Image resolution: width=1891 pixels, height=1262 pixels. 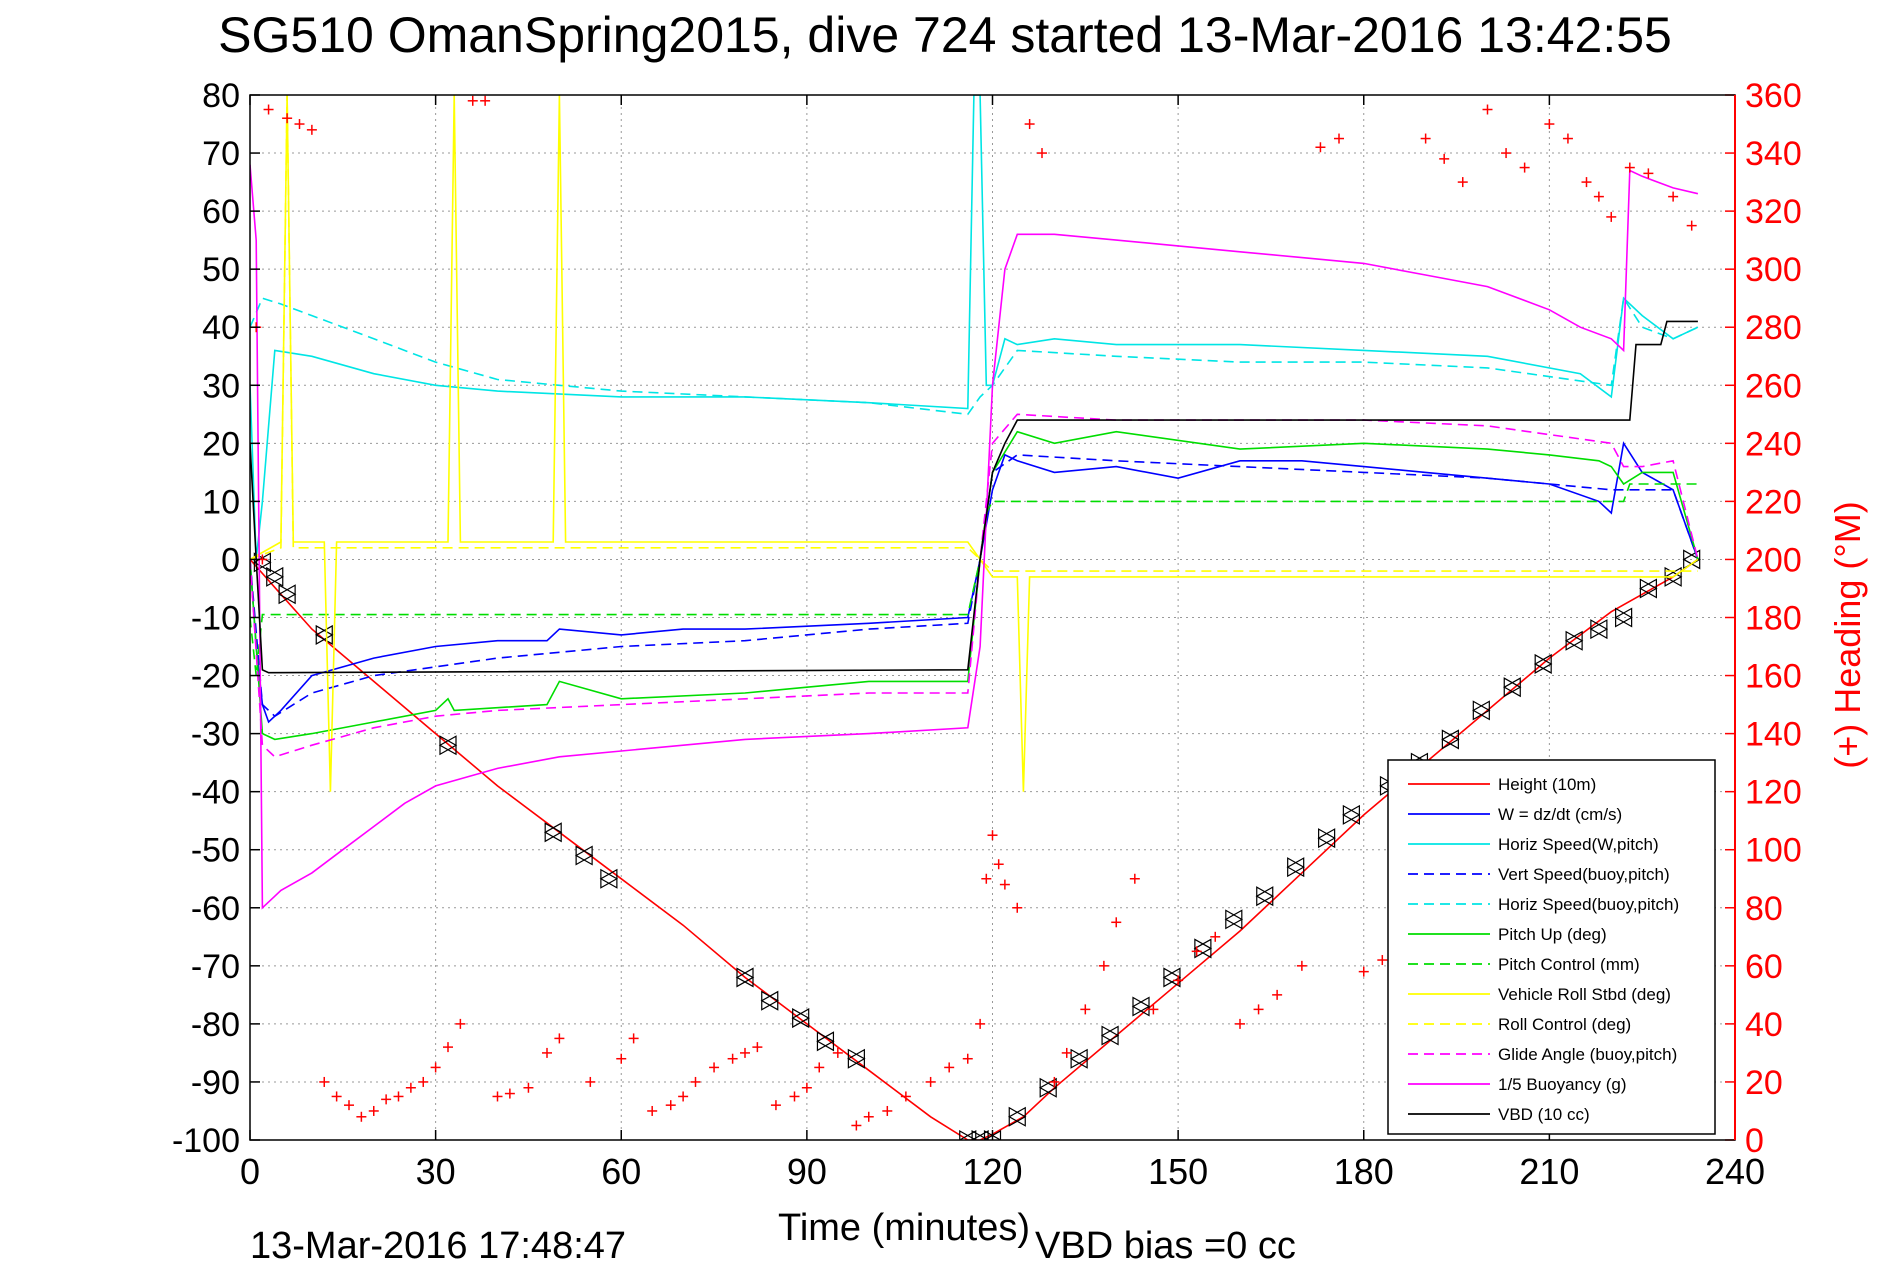 I want to click on x-tick-label: 60, so click(x=621, y=1171).